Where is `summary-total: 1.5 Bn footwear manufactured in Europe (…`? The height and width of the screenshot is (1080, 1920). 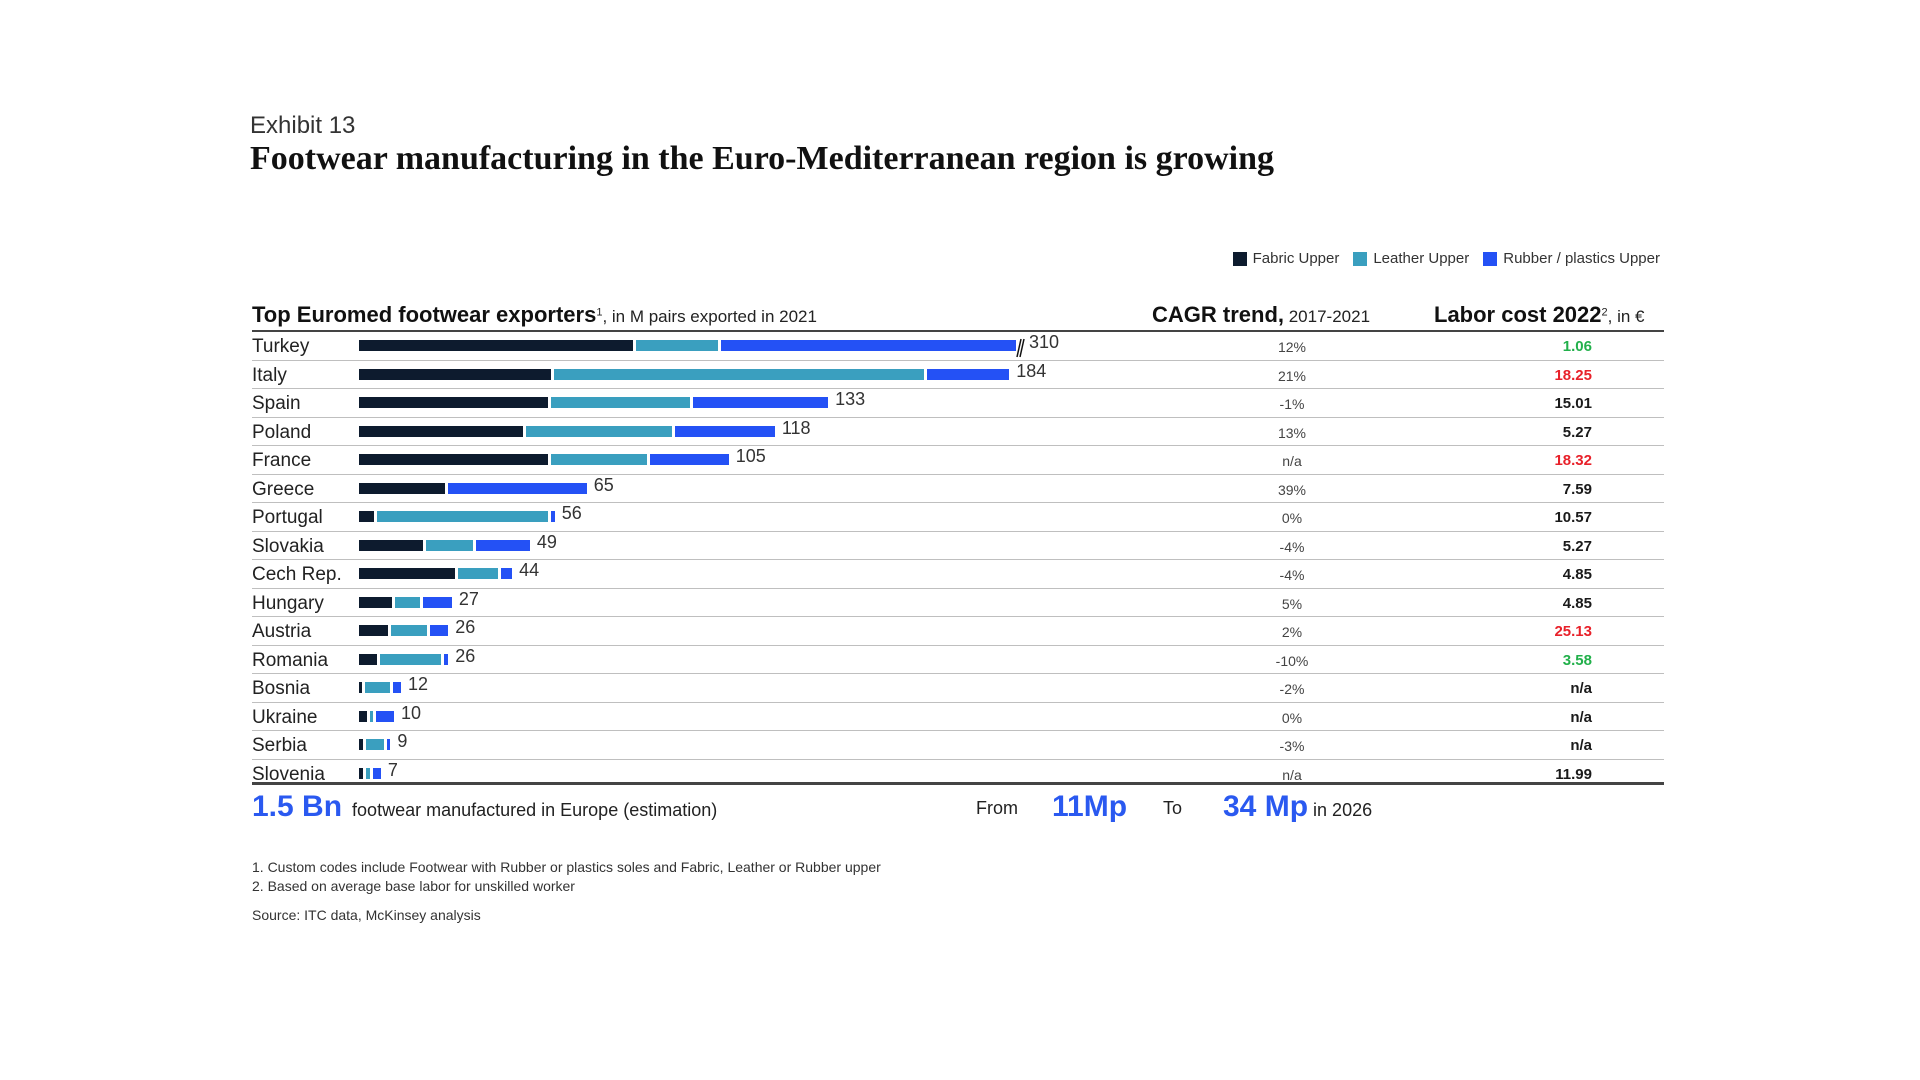 summary-total: 1.5 Bn footwear manufactured in Europe (… is located at coordinates (484, 807).